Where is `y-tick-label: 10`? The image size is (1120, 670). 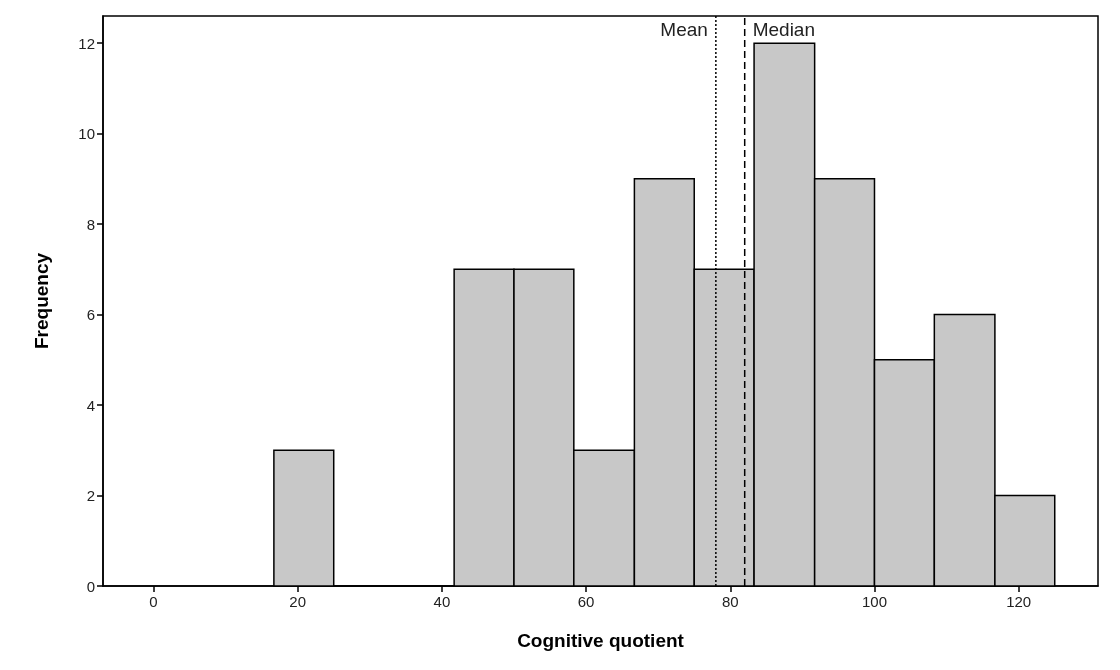 y-tick-label: 10 is located at coordinates (86, 134).